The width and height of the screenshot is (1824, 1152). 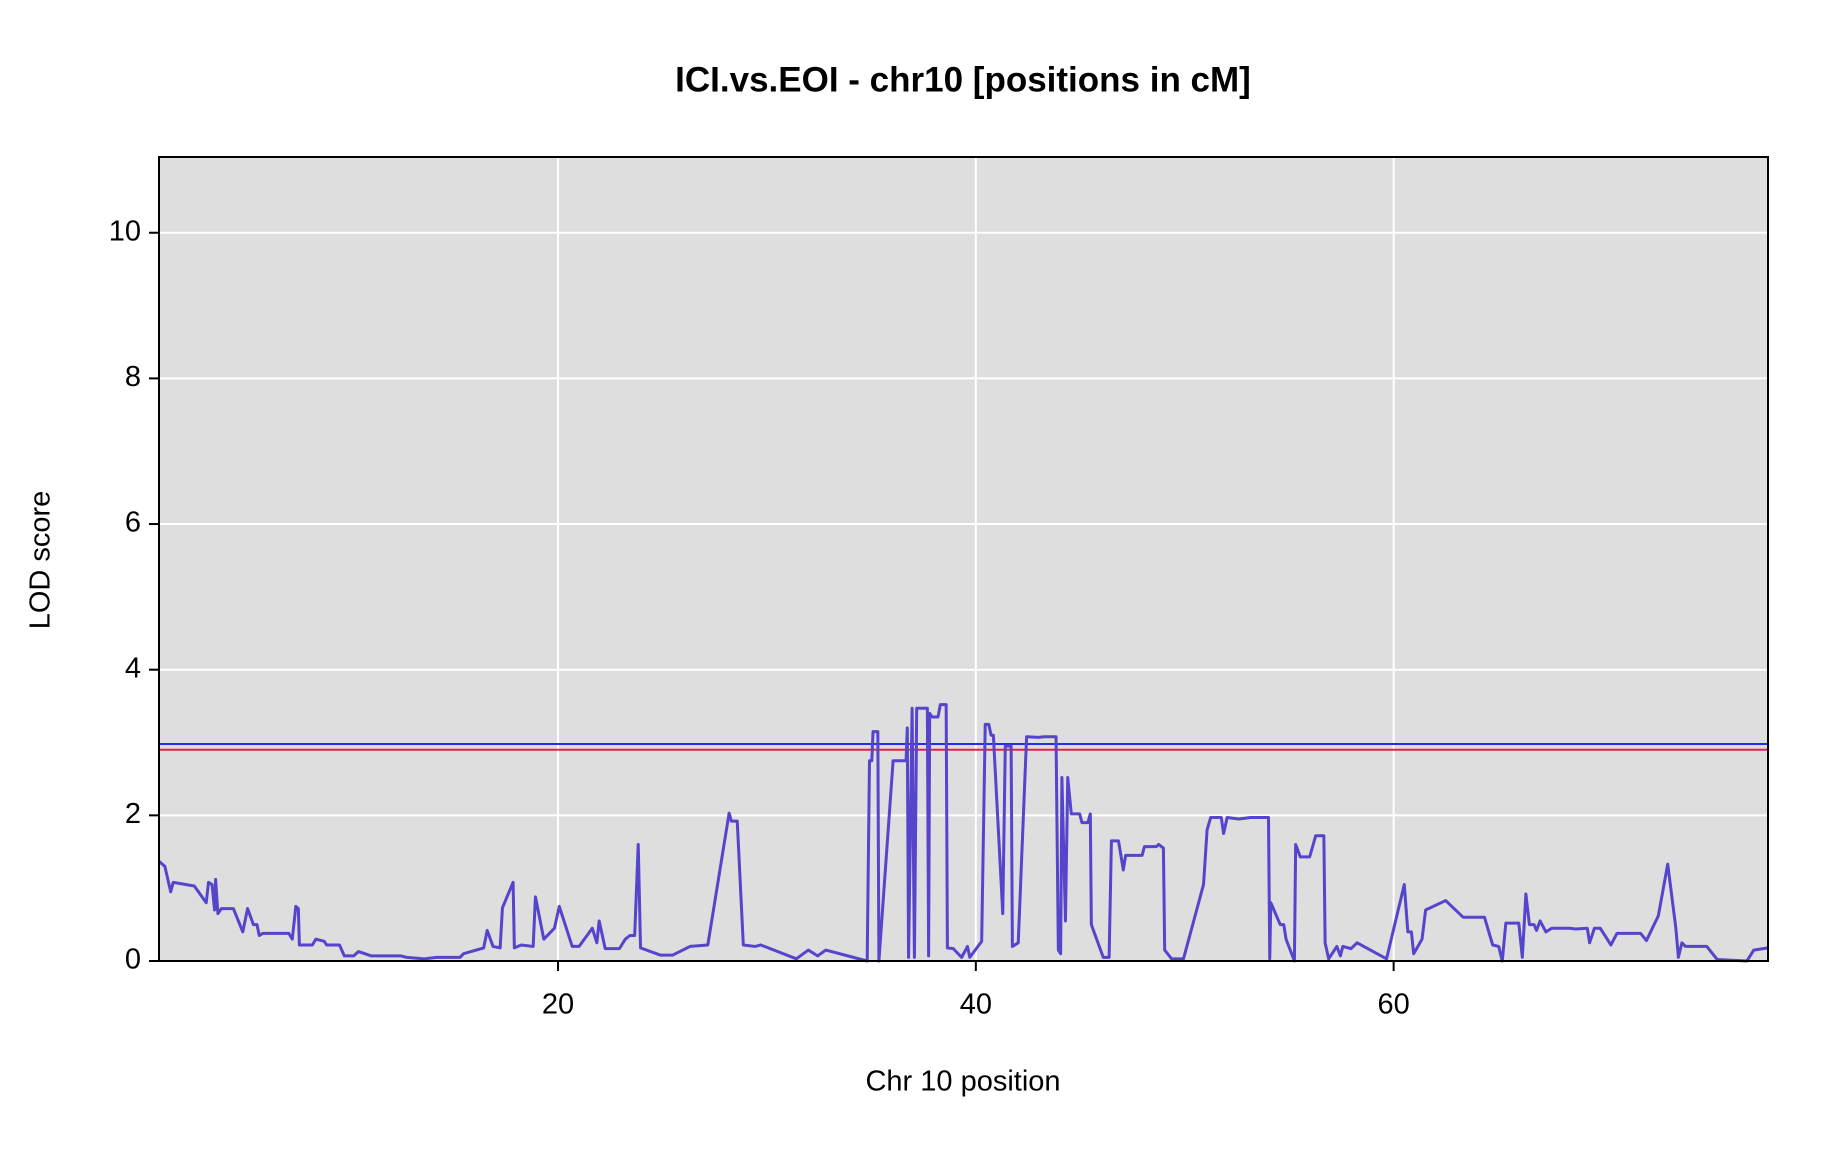 I want to click on x-axis-label: Chr 10 position, so click(x=962, y=1082).